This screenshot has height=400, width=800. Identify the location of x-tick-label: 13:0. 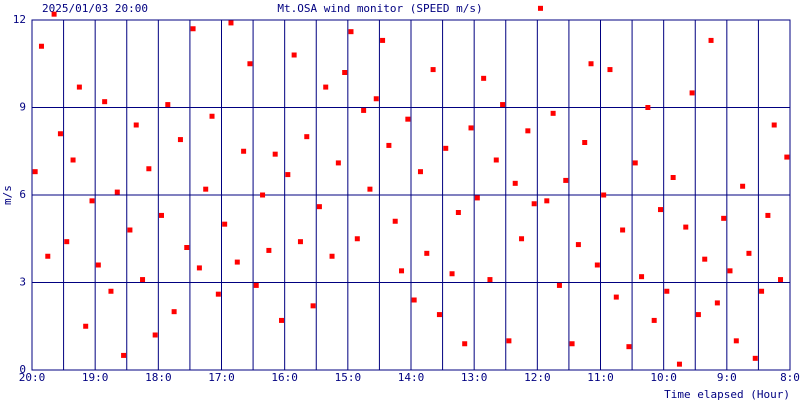
(474, 377).